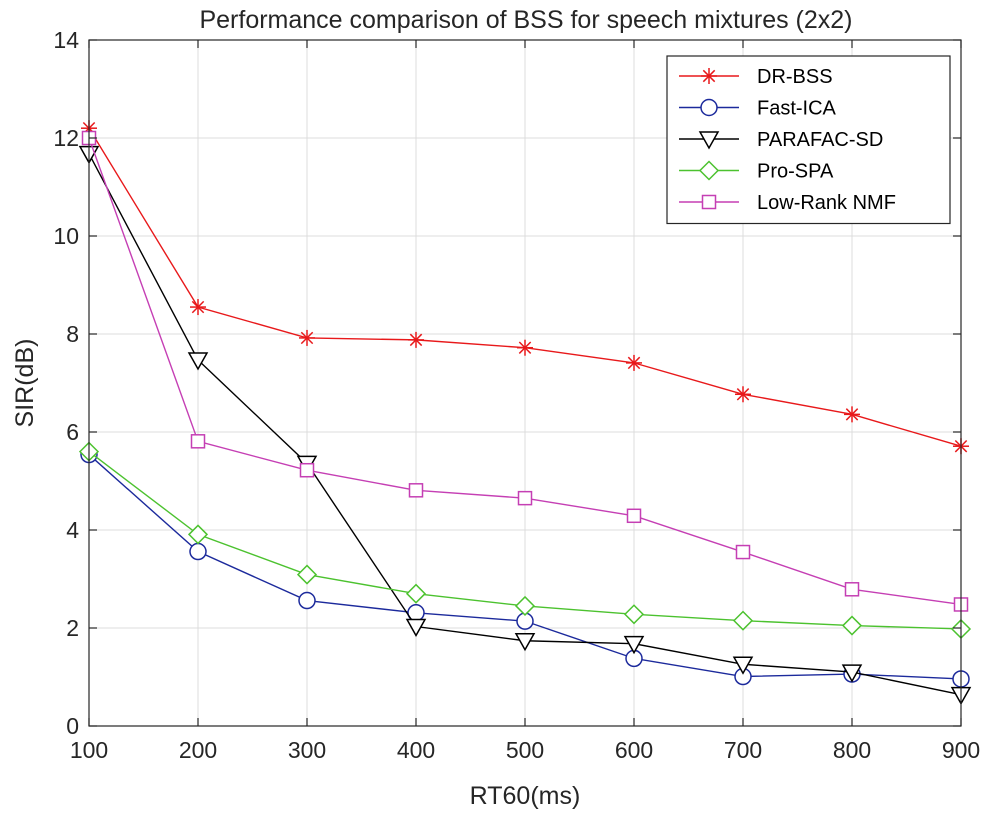 Image resolution: width=991 pixels, height=817 pixels. What do you see at coordinates (634, 750) in the screenshot?
I see `x-tick-label: 600` at bounding box center [634, 750].